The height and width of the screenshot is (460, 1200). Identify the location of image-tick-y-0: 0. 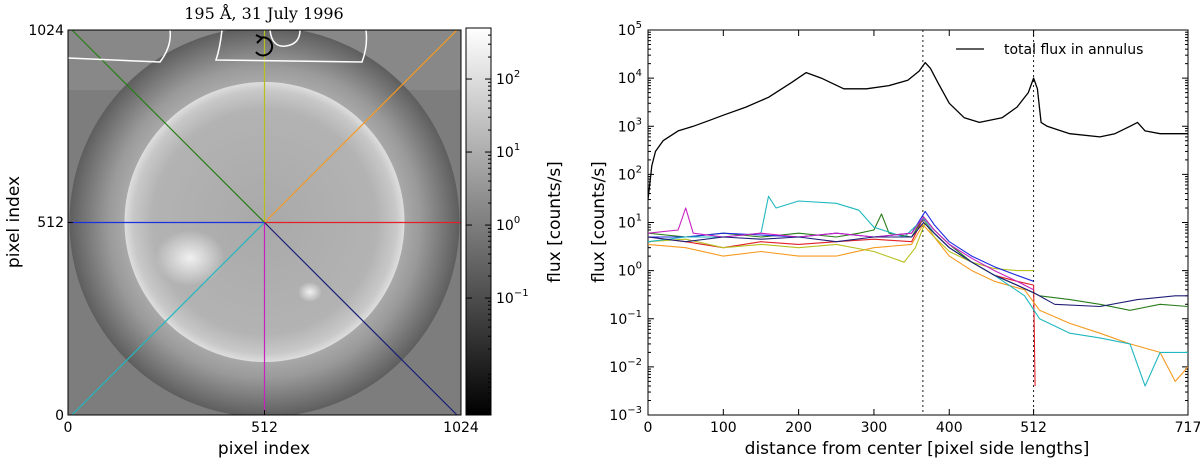
(59, 416).